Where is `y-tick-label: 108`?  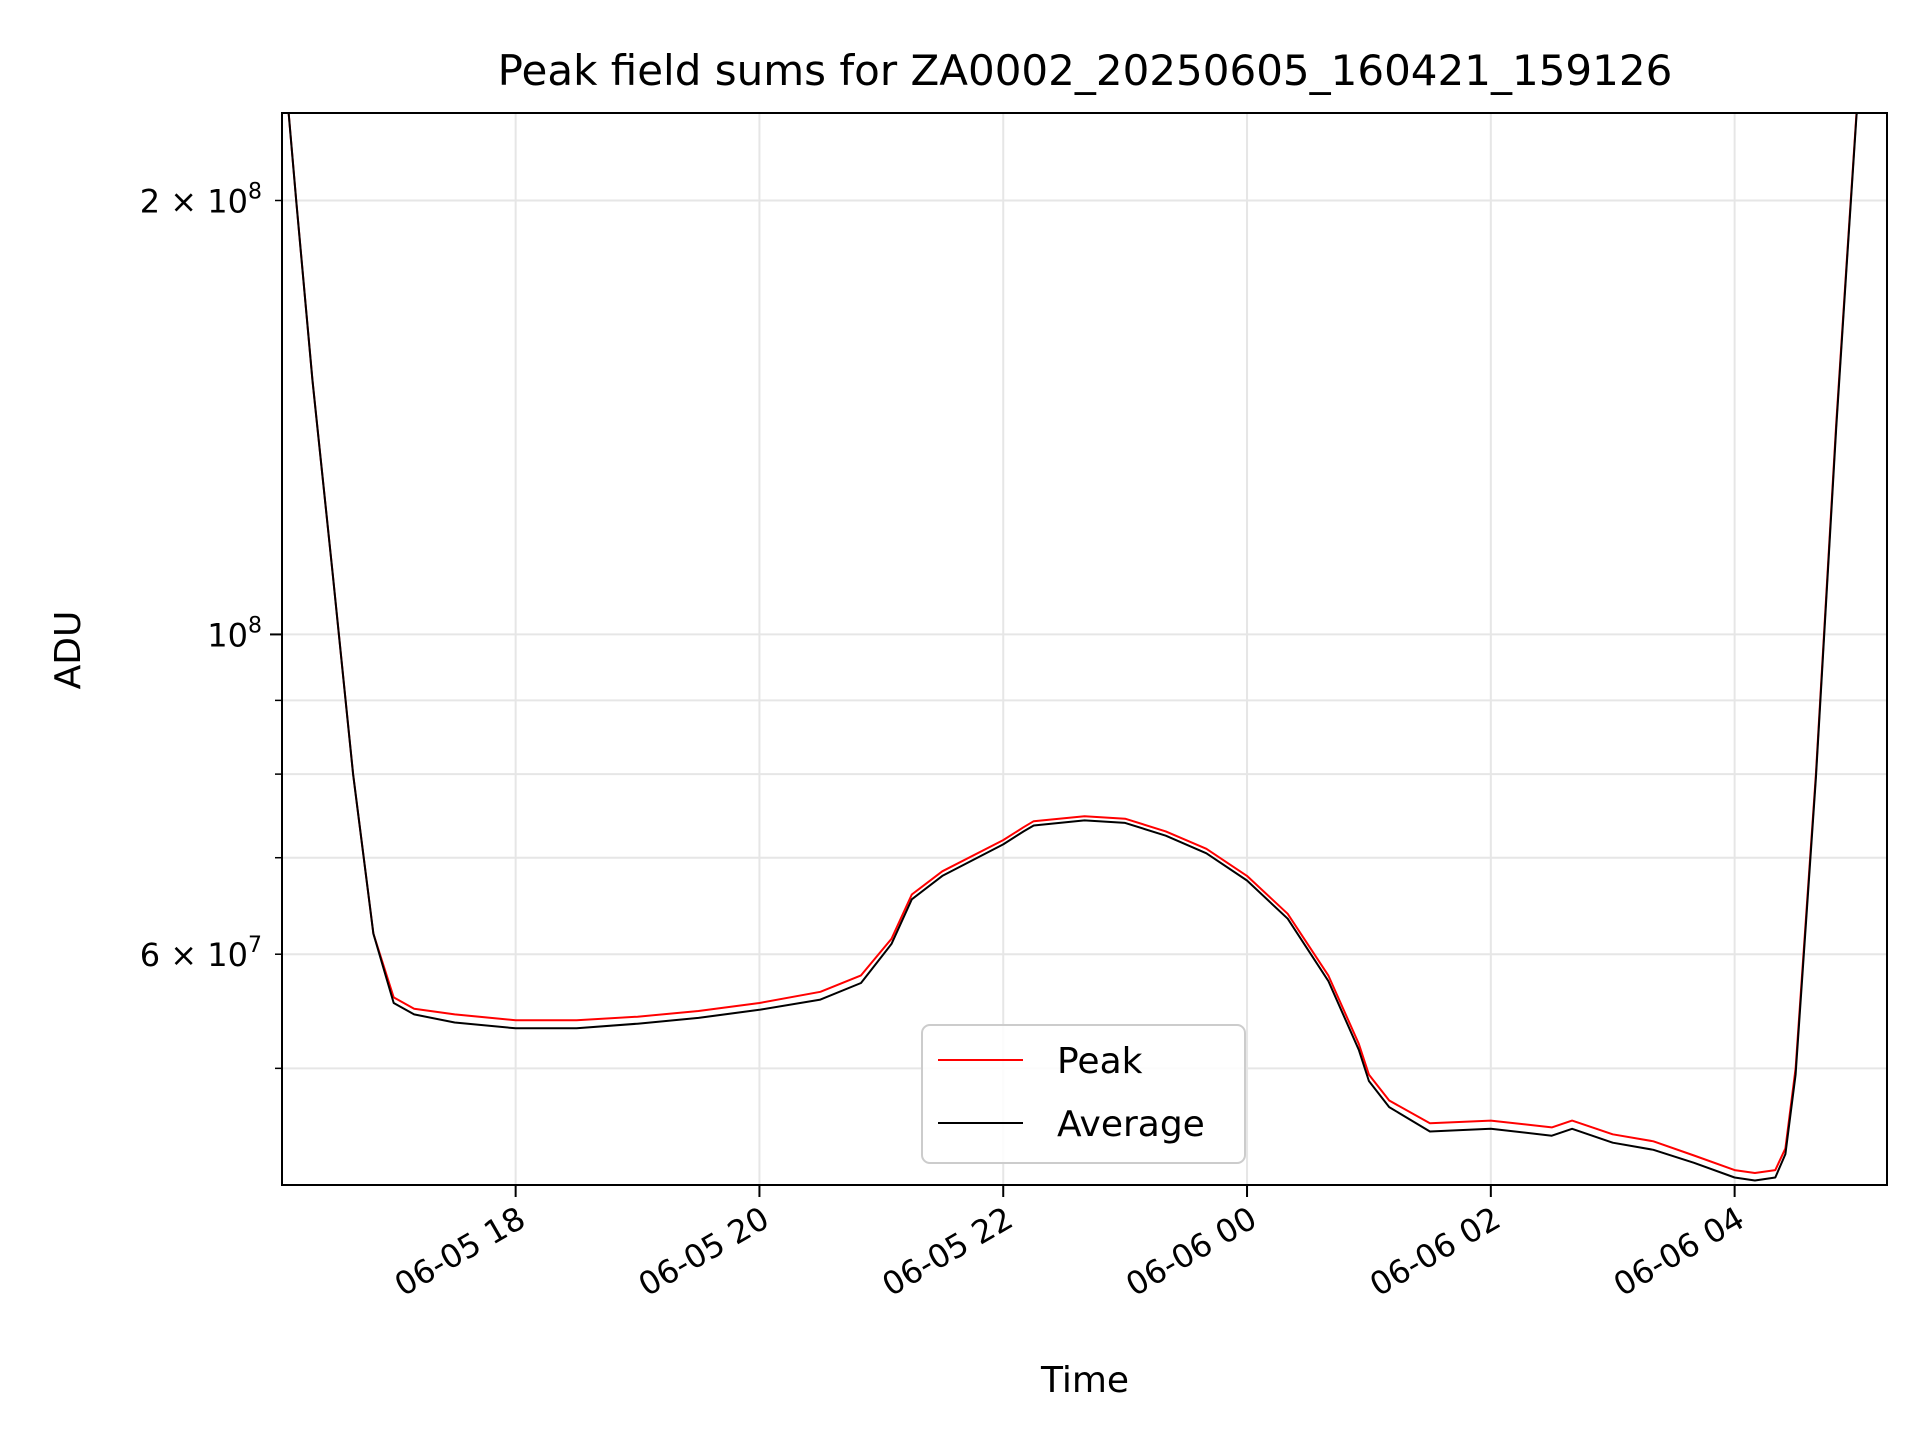 y-tick-label: 108 is located at coordinates (234, 633).